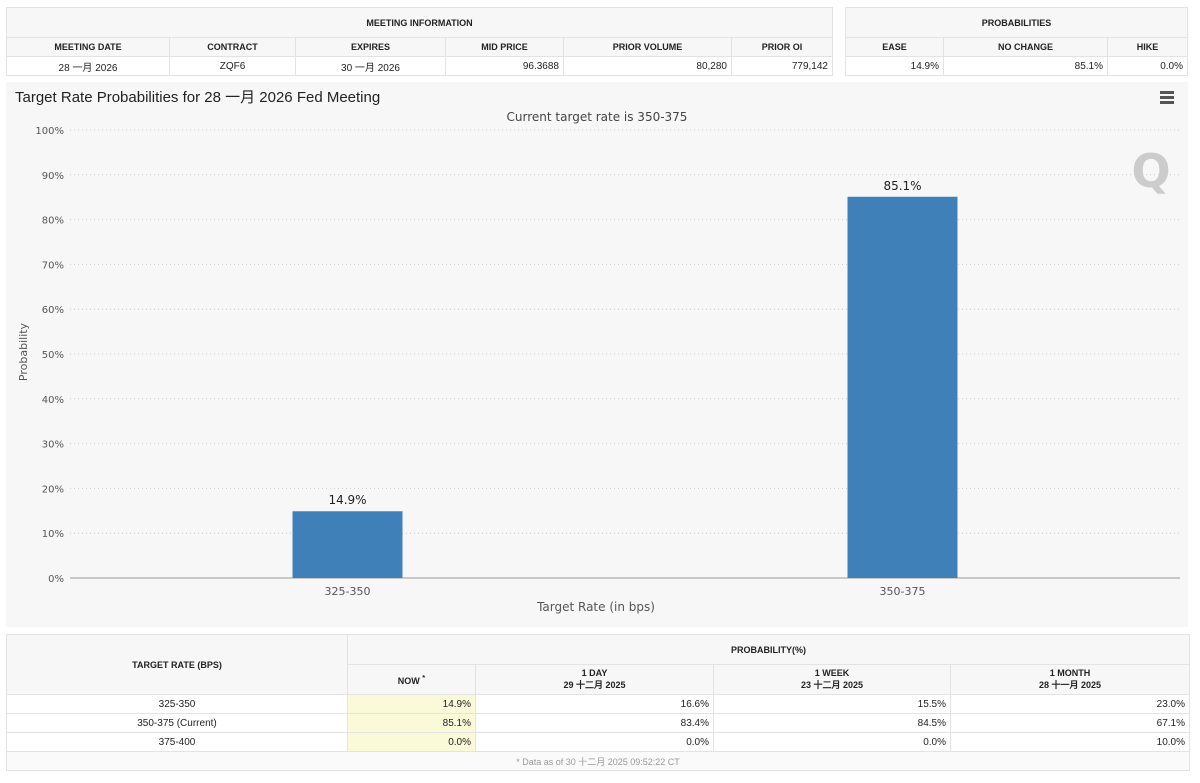  I want to click on y-tick-label: 70%, so click(53, 265).